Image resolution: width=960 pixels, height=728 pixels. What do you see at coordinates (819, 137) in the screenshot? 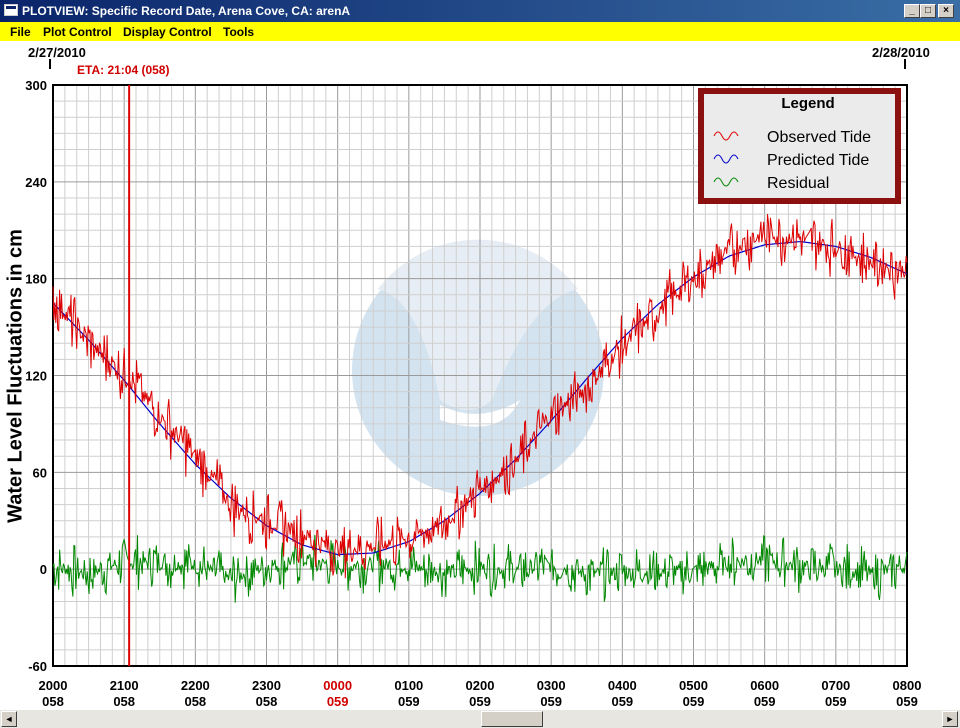
I see `legend-observed-label: Observed Tide` at bounding box center [819, 137].